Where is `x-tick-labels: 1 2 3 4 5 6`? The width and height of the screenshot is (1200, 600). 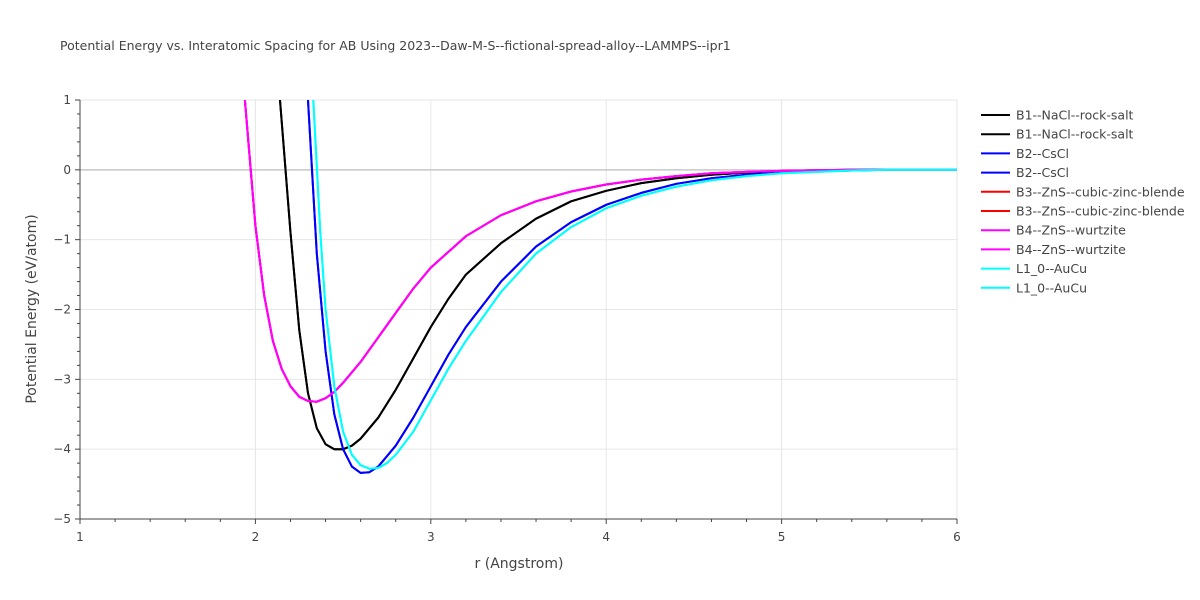
x-tick-labels: 1 2 3 4 5 6 is located at coordinates (518, 537).